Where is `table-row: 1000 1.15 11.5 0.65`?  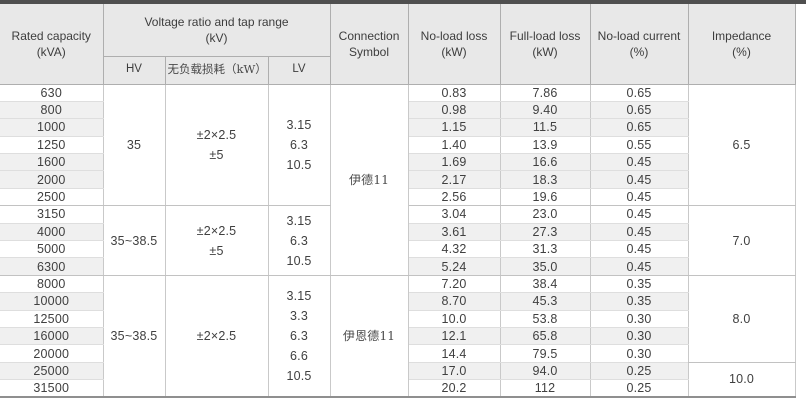
table-row: 1000 1.15 11.5 0.65 is located at coordinates (397, 127).